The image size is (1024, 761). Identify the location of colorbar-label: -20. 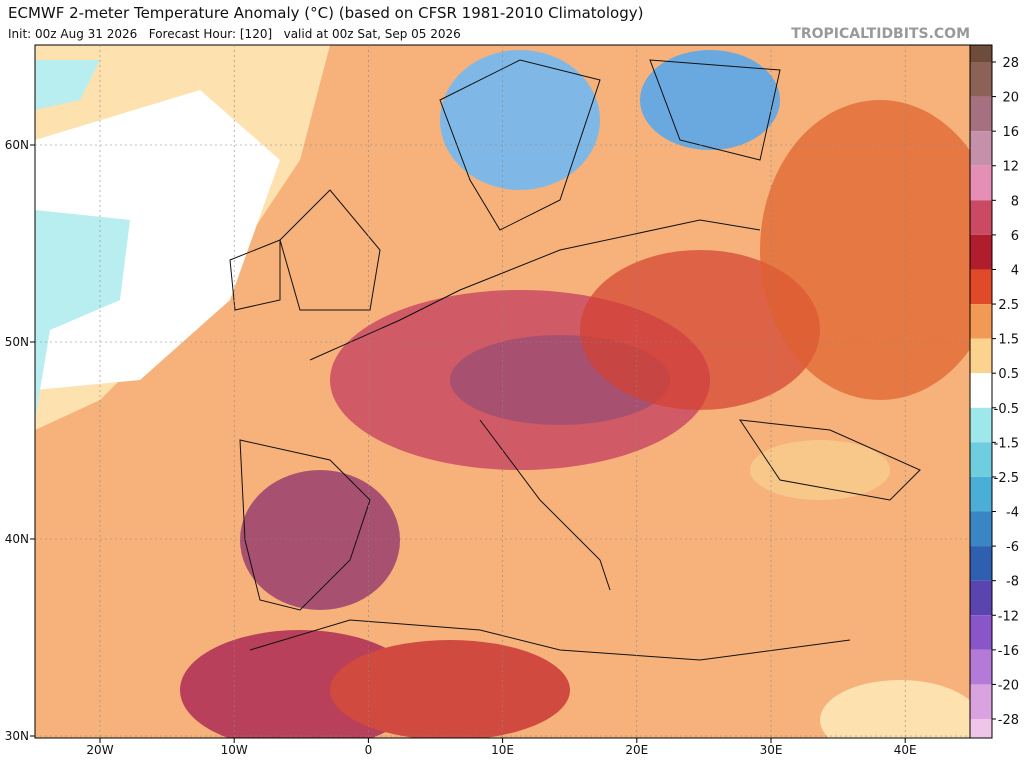
(1008, 685).